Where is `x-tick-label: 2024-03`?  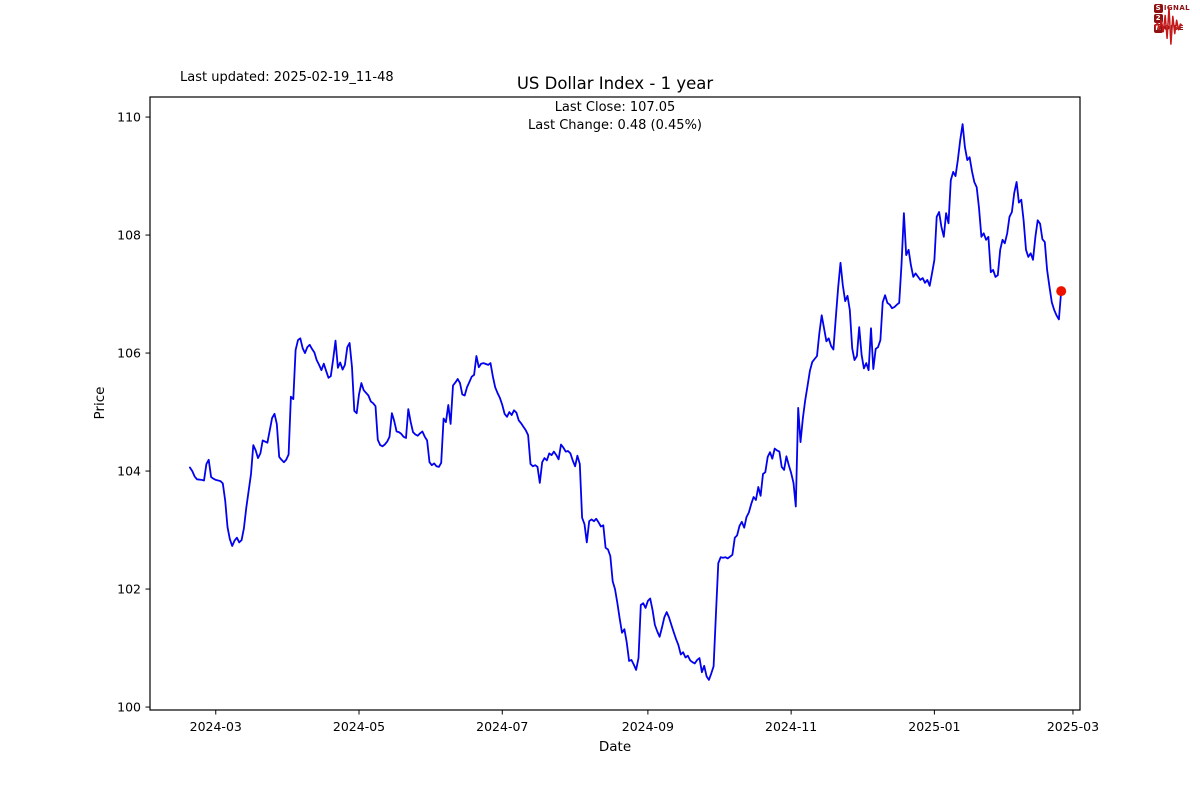 x-tick-label: 2024-03 is located at coordinates (216, 726).